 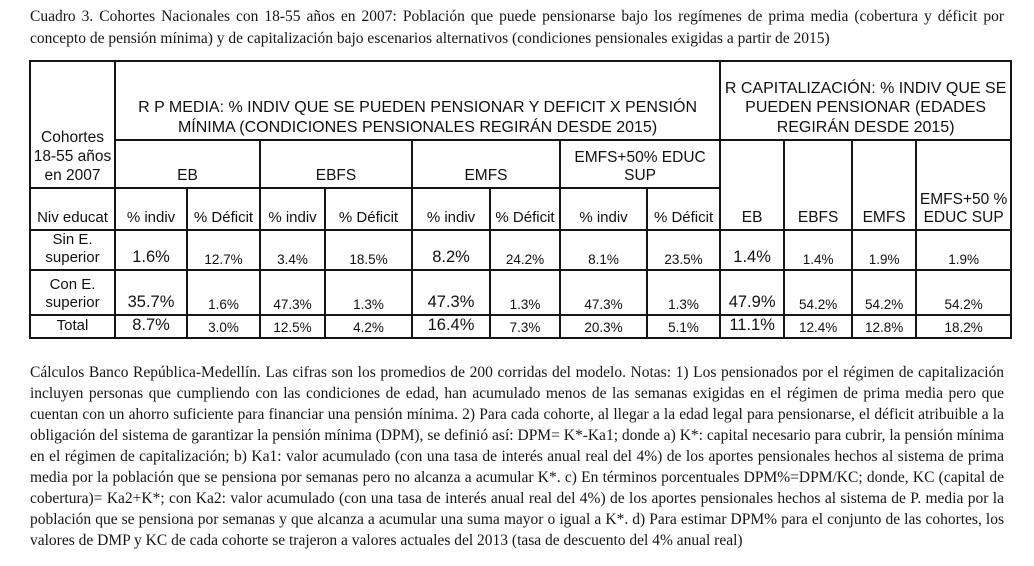 What do you see at coordinates (884, 326) in the screenshot?
I see `value-cell: 12.8%` at bounding box center [884, 326].